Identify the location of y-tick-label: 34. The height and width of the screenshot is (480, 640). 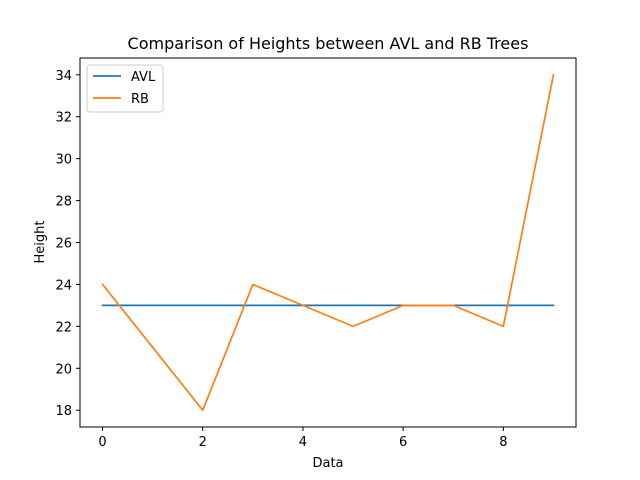
(63, 76).